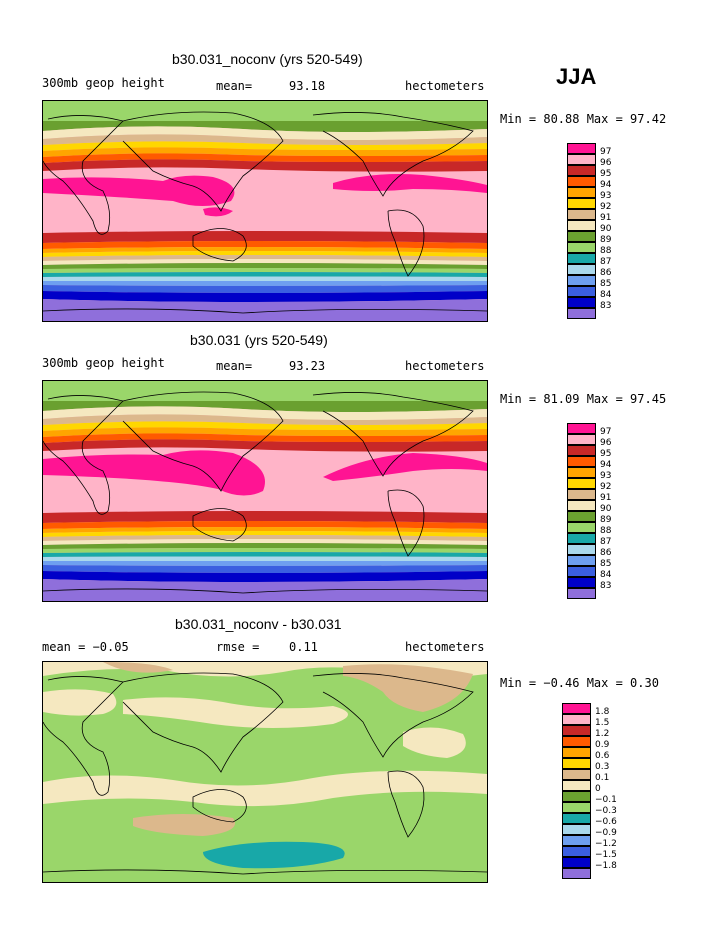 The height and width of the screenshot is (935, 723). I want to click on panel-3-rmse-value: 0.11, so click(303, 647).